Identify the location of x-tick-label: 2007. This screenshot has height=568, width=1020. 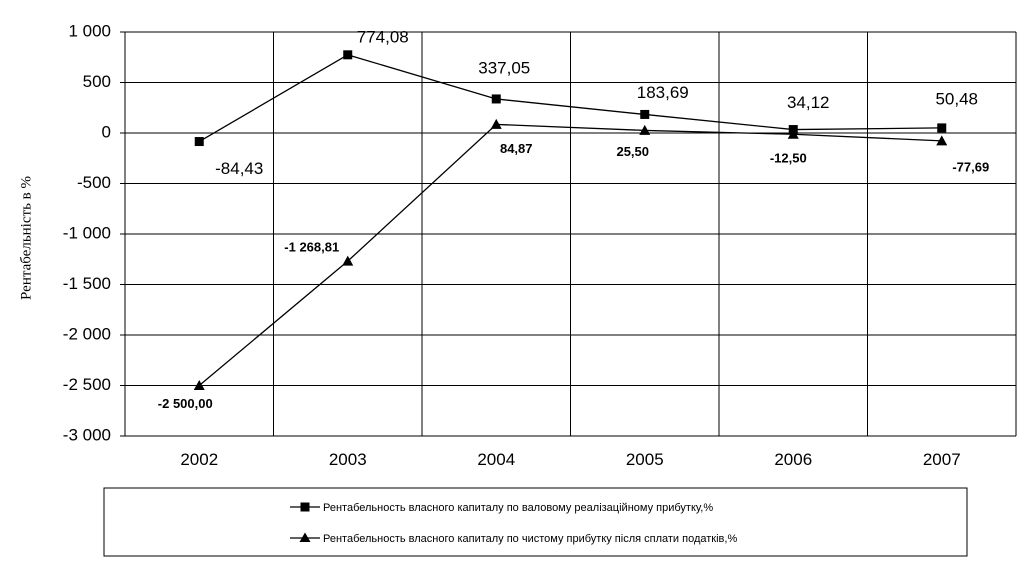
(942, 459).